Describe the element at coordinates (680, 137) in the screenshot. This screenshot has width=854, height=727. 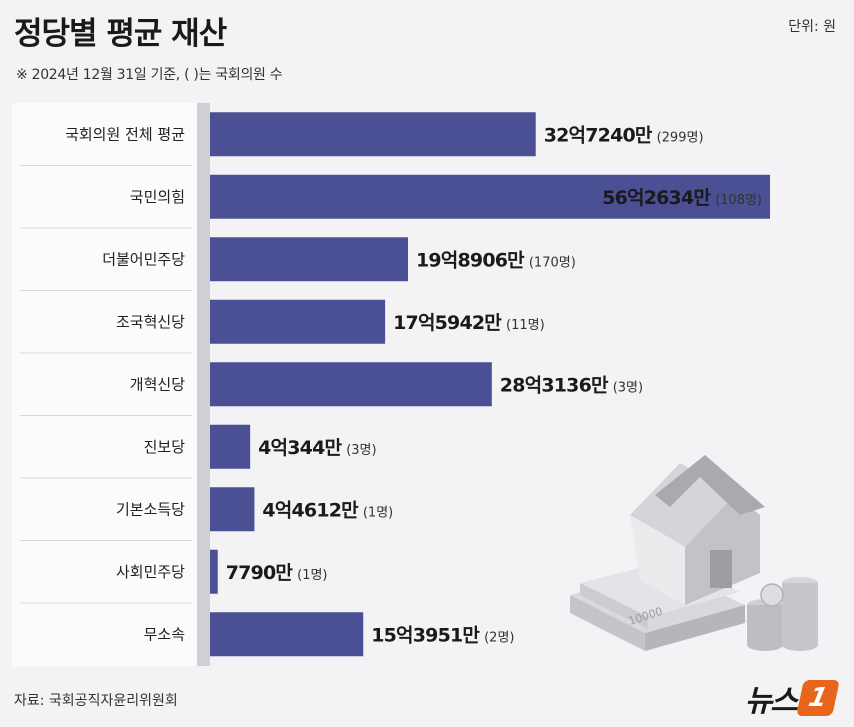
I see `member-count: (299명)` at that location.